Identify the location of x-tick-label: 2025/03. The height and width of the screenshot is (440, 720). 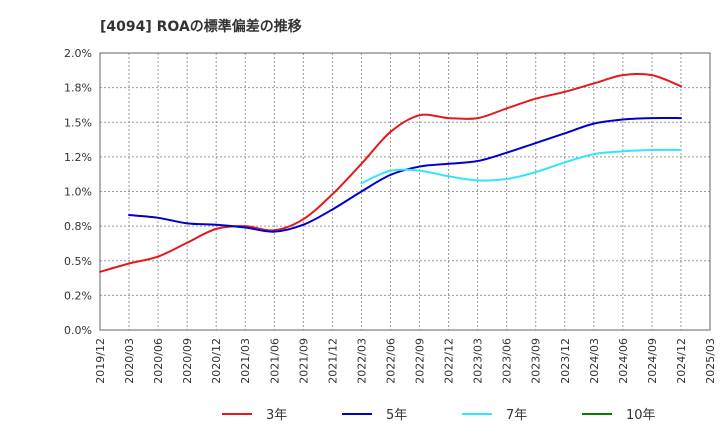
(710, 361).